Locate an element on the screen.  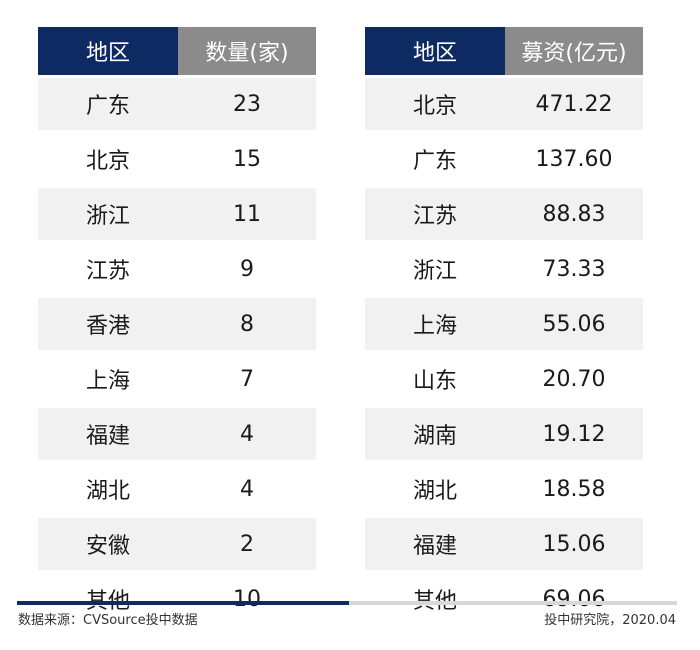
count-table-row: 湖北 4 is located at coordinates (177, 488).